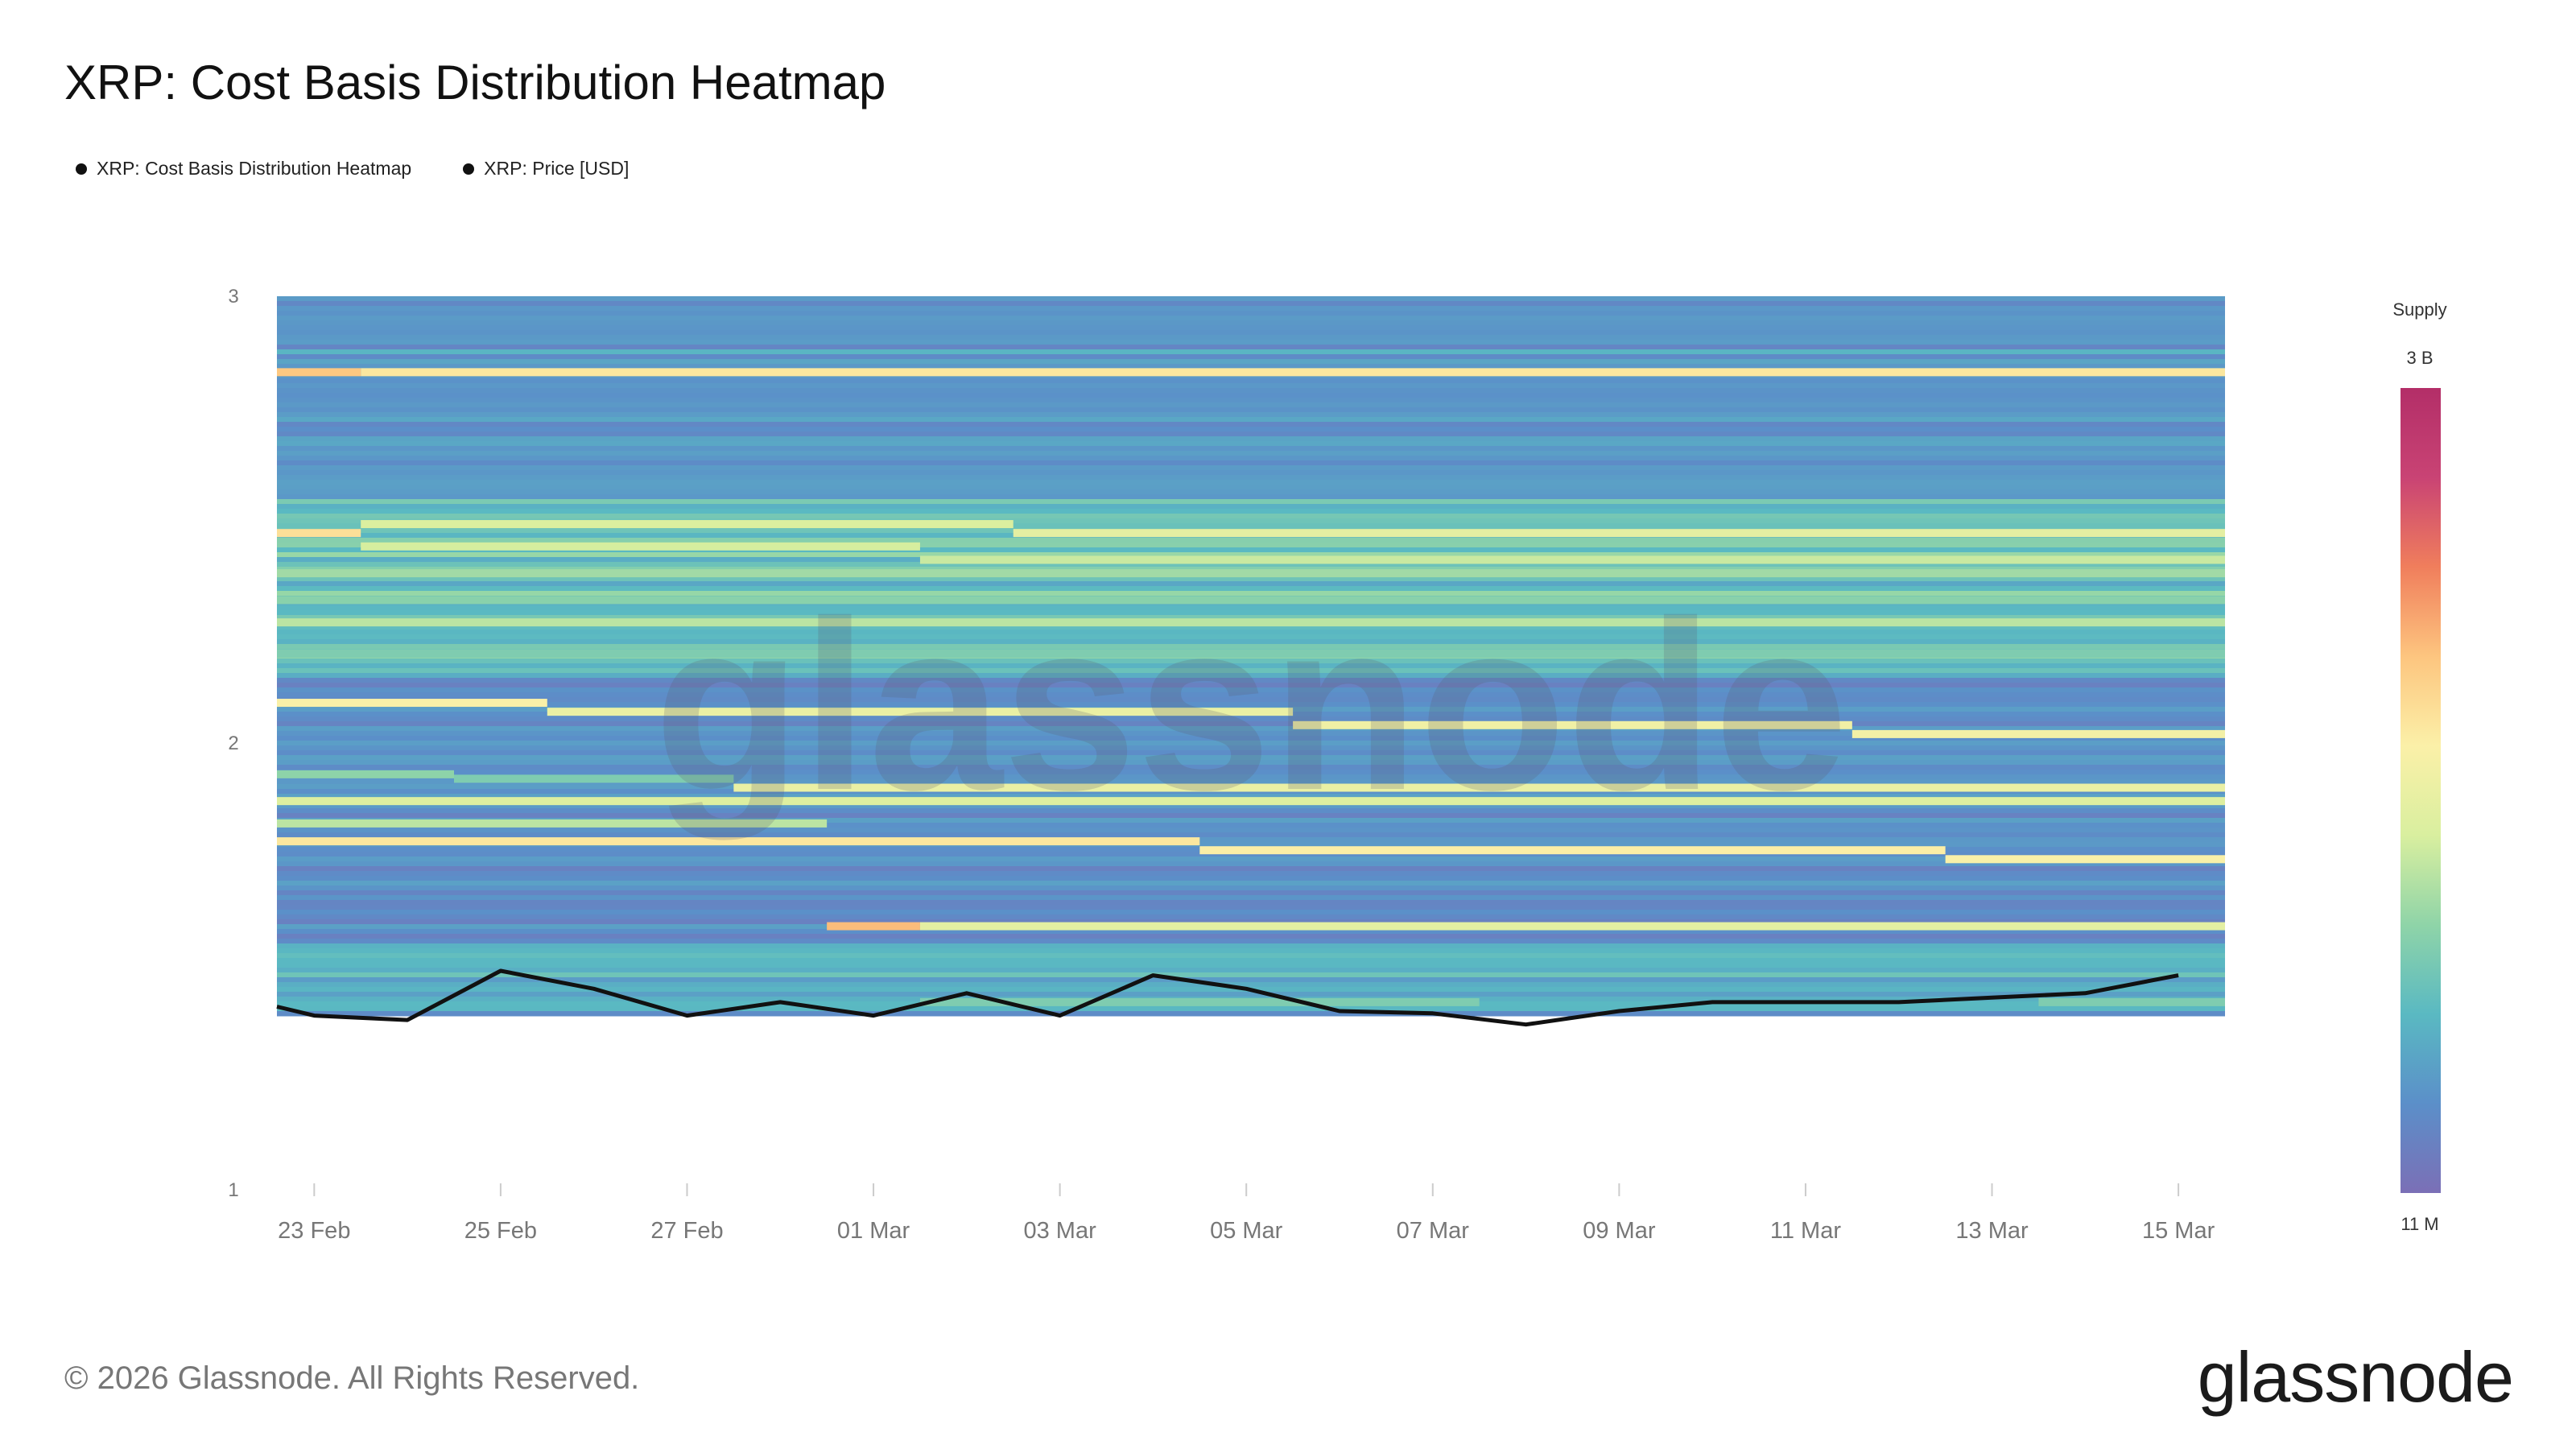 The width and height of the screenshot is (2576, 1449). What do you see at coordinates (2419, 358) in the screenshot?
I see `colorbar-max-label: 3 B` at bounding box center [2419, 358].